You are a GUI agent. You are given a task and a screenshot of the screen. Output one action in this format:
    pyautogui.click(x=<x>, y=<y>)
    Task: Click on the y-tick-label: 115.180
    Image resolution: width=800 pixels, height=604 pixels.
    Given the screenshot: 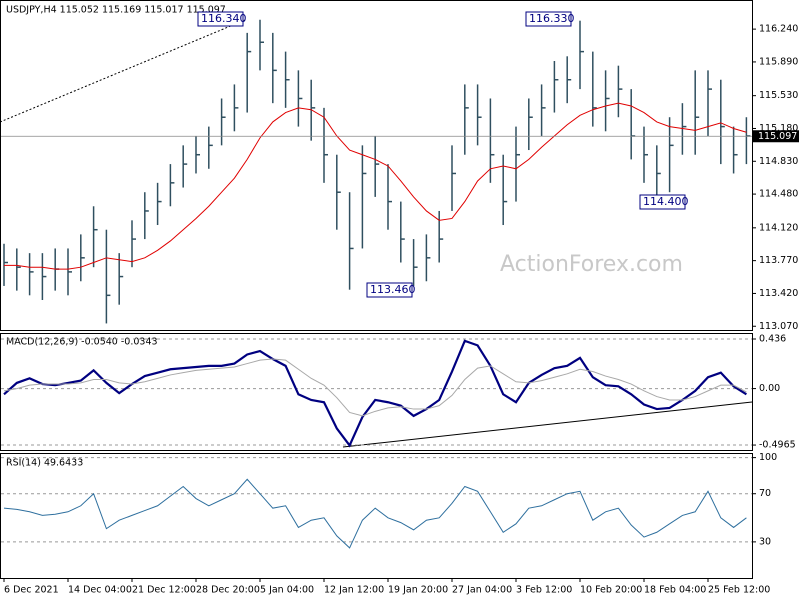 What is the action you would take?
    pyautogui.click(x=778, y=128)
    